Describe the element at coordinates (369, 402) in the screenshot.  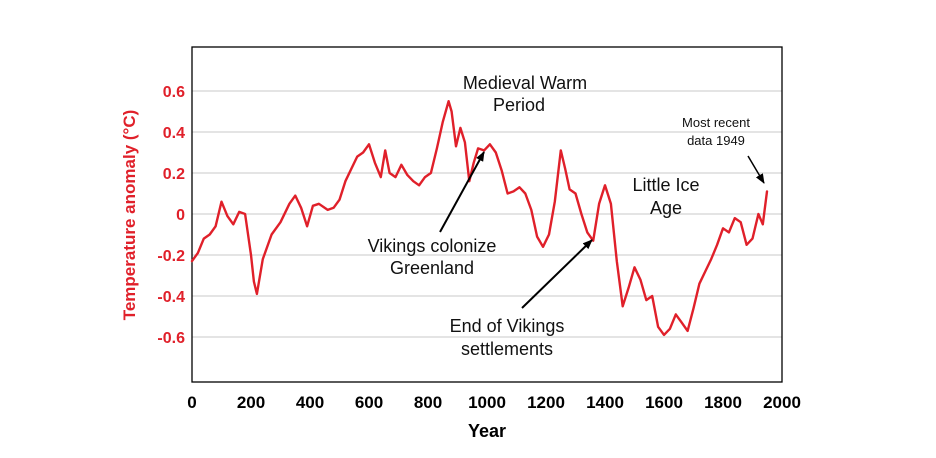
I see `x-tick-label: 600` at that location.